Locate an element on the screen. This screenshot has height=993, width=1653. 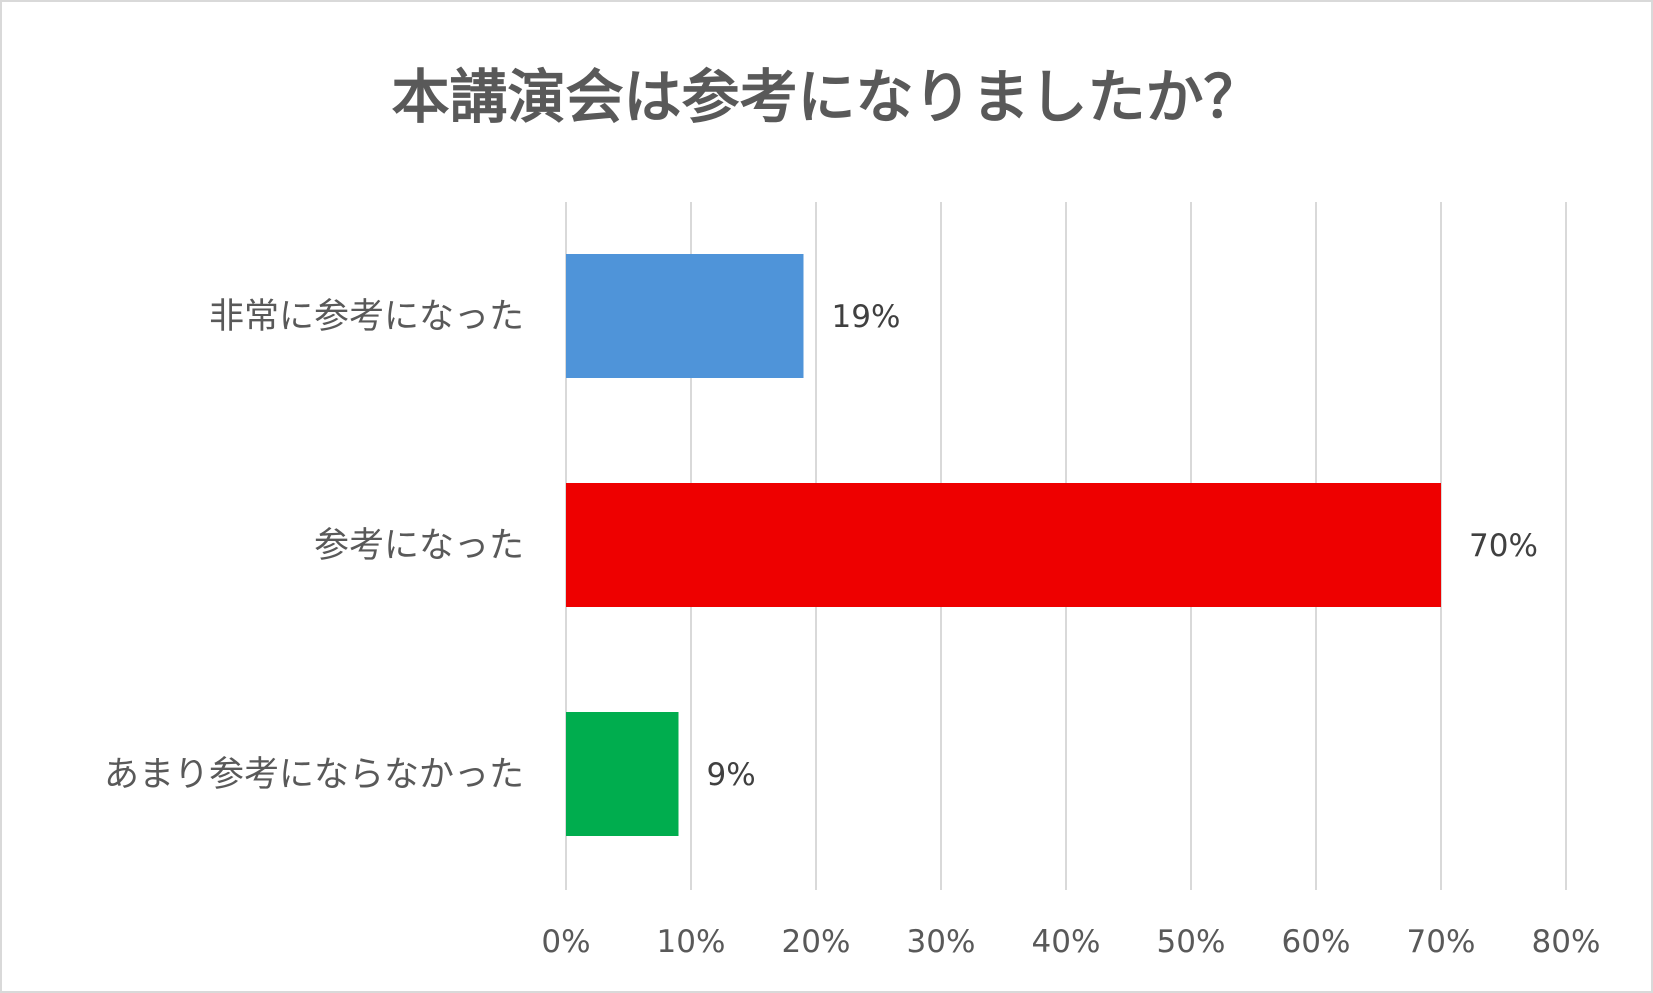
x-tick-label: 30% is located at coordinates (941, 942).